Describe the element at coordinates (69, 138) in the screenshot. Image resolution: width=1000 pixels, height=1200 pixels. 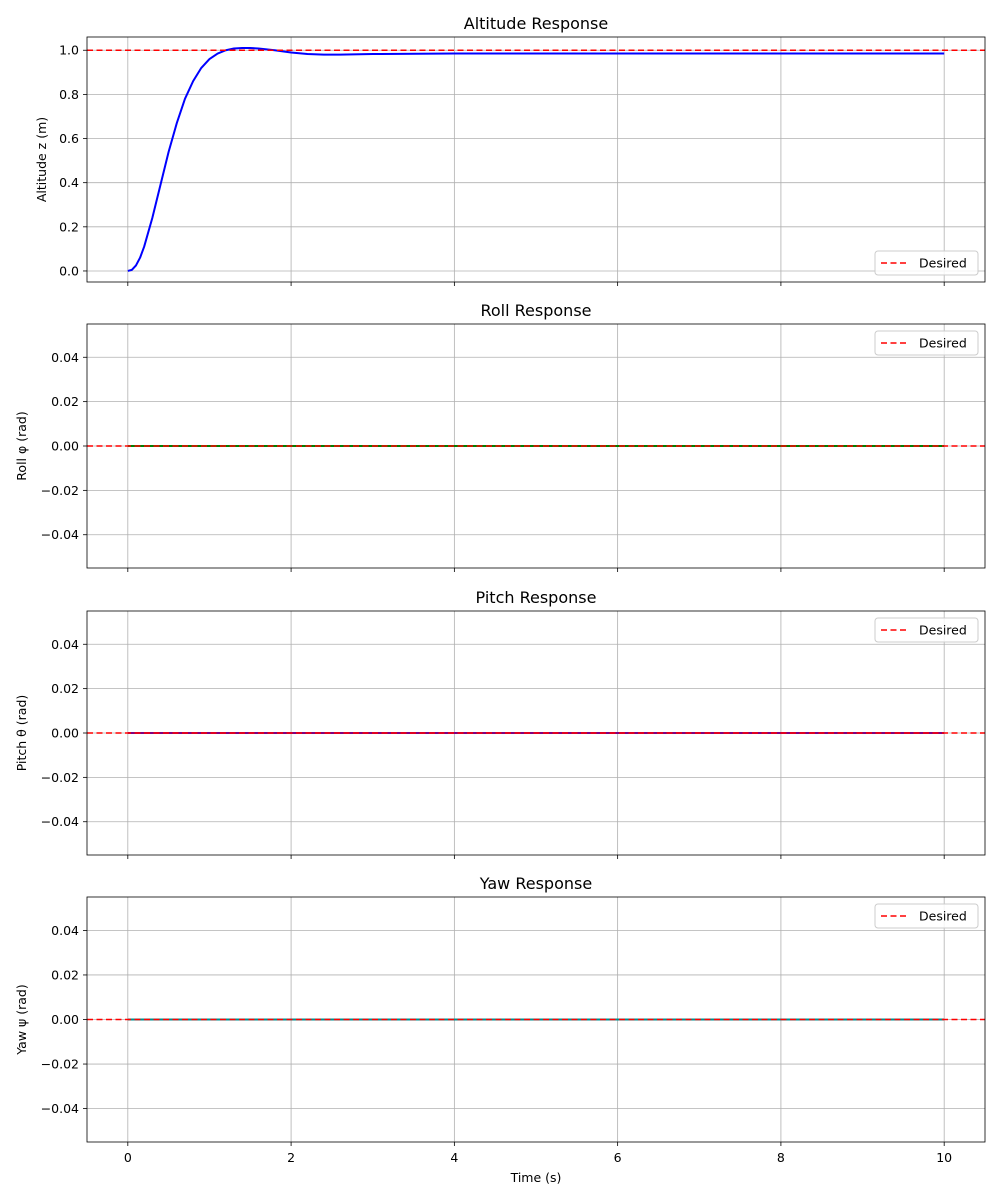
I see `y-tick-label: 0.6` at that location.